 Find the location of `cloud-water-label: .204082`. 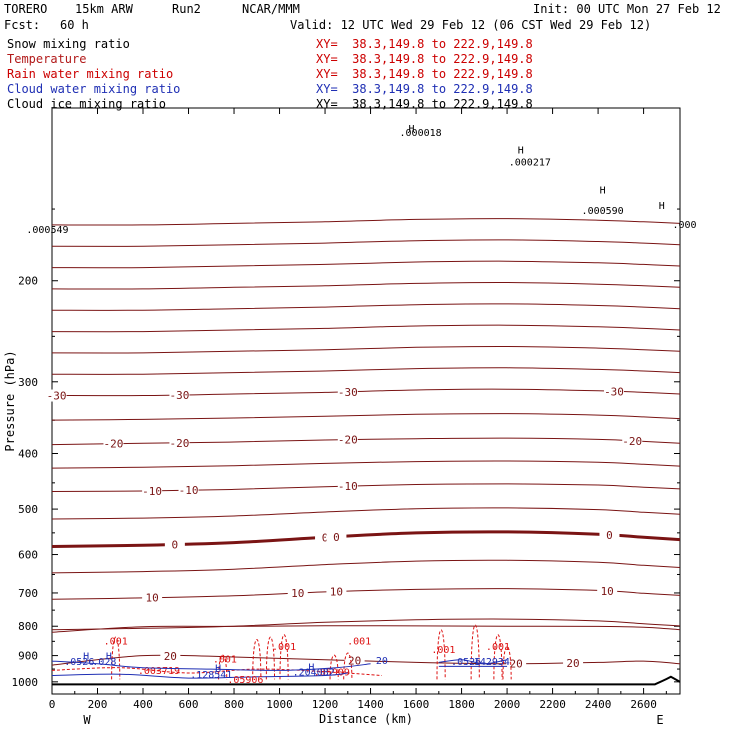

cloud-water-label: .204082 is located at coordinates (314, 673).